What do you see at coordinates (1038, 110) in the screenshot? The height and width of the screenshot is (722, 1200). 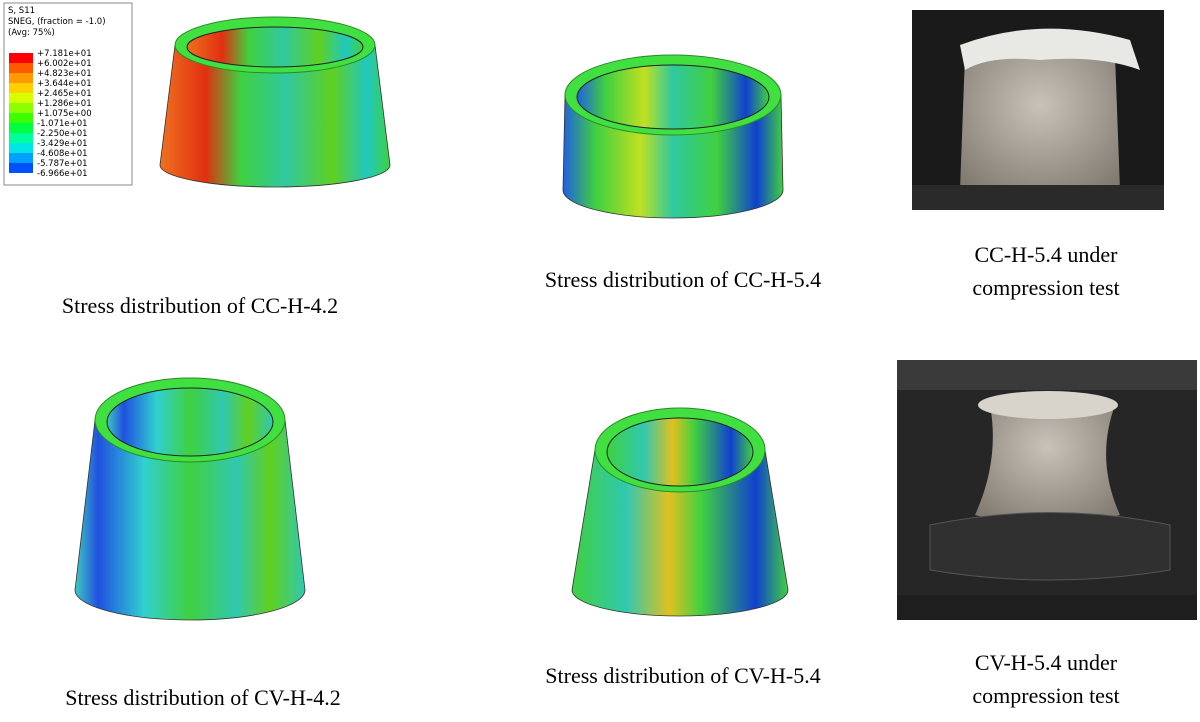 I see `photo-cc` at bounding box center [1038, 110].